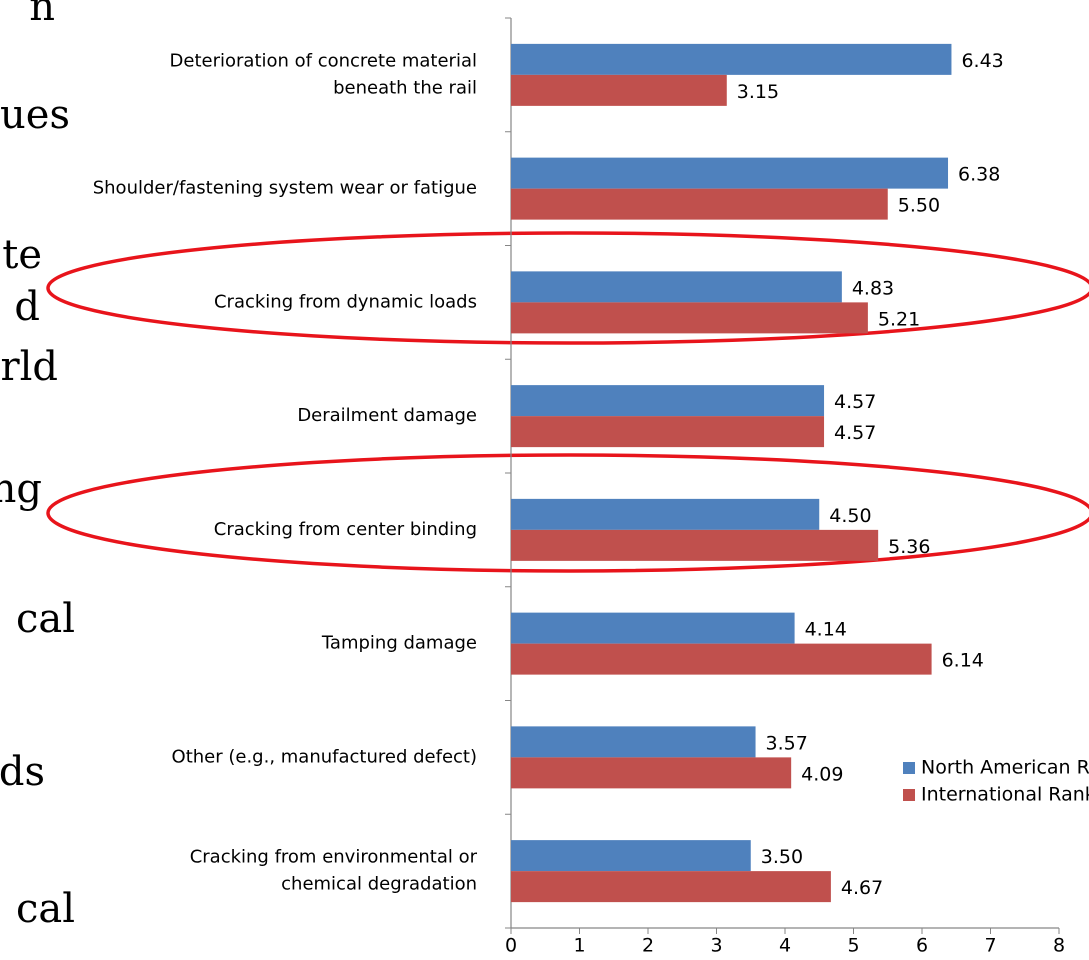 Image resolution: width=1089 pixels, height=960 pixels. I want to click on x-tick-label: 6, so click(922, 946).